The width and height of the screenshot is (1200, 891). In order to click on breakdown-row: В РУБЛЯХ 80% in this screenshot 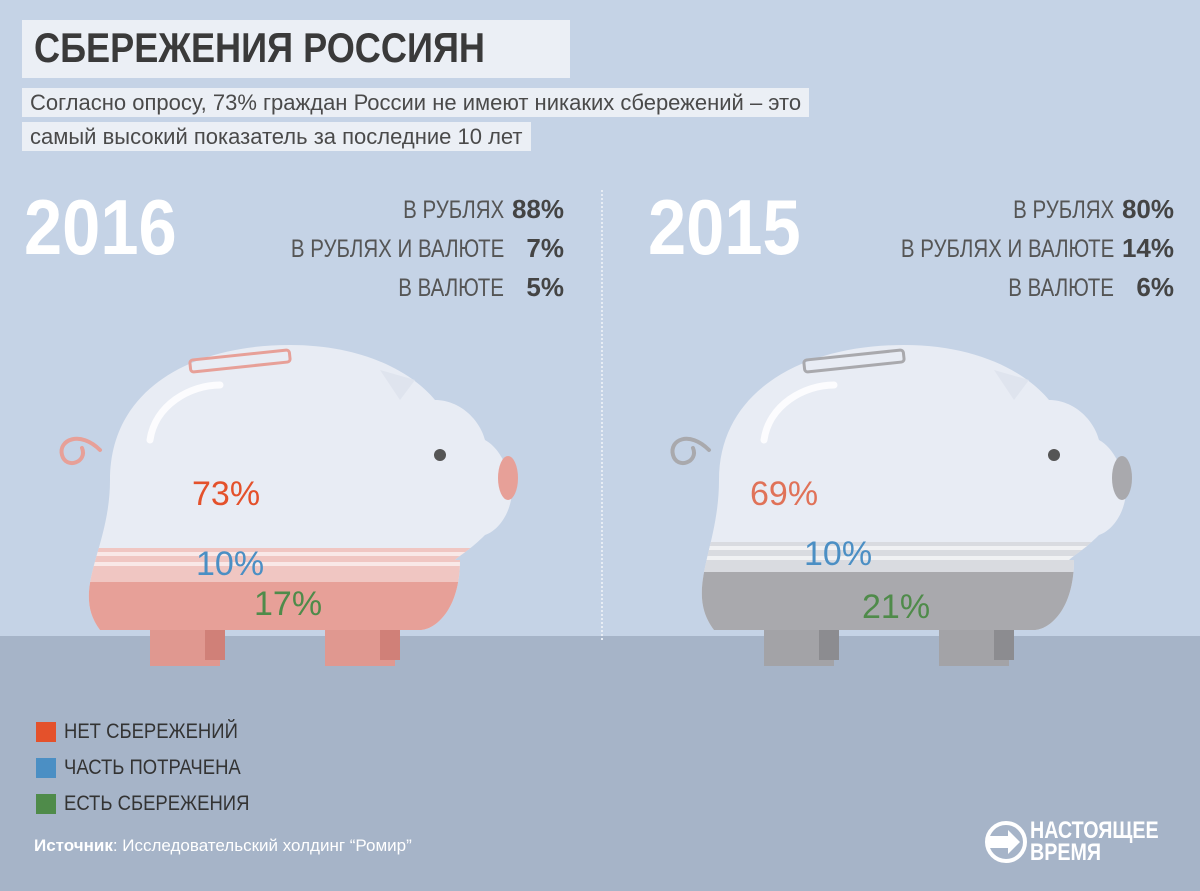, I will do `click(1012, 209)`.